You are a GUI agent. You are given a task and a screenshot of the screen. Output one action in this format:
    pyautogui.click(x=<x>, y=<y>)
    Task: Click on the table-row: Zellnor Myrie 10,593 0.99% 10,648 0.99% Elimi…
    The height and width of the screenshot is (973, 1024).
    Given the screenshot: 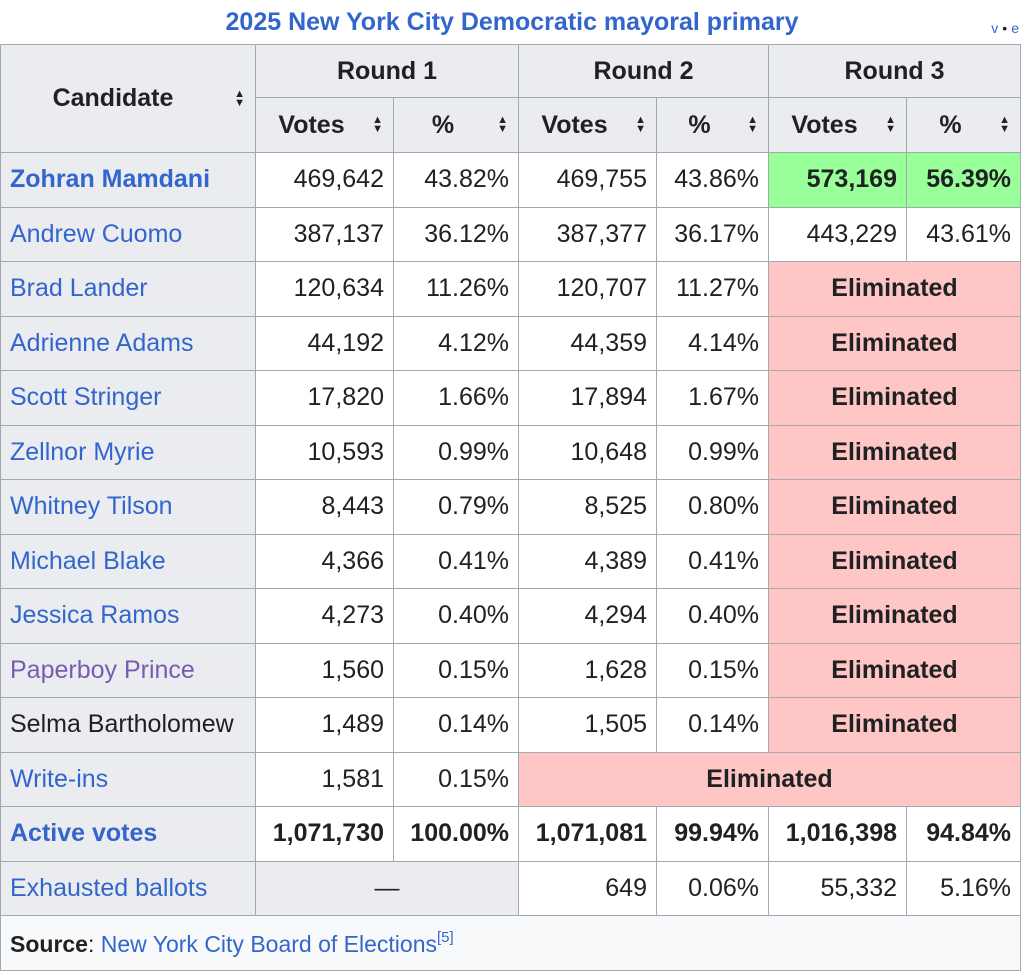 What is the action you would take?
    pyautogui.click(x=510, y=452)
    